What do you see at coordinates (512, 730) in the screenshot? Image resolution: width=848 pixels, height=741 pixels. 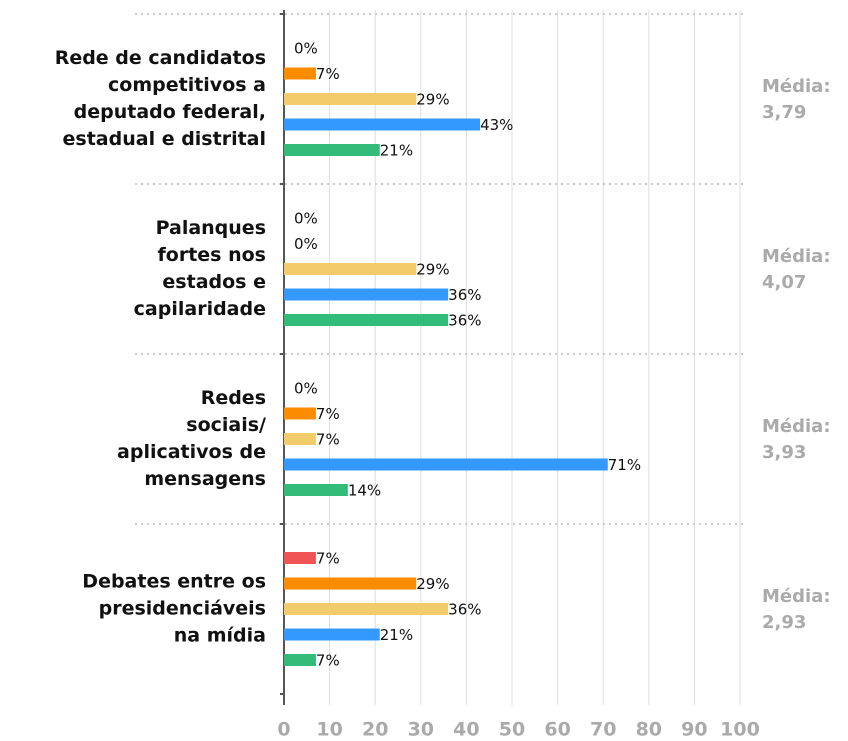 I see `x-tick-label: 50` at bounding box center [512, 730].